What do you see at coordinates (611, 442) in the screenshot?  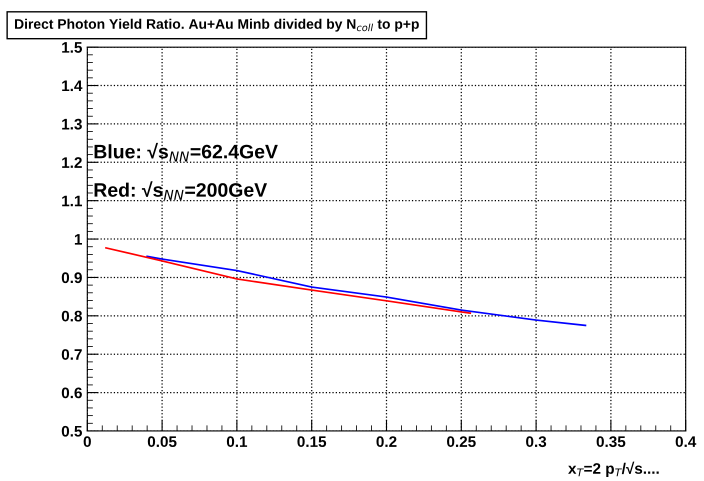 I see `x-tick-label: 0.35` at bounding box center [611, 442].